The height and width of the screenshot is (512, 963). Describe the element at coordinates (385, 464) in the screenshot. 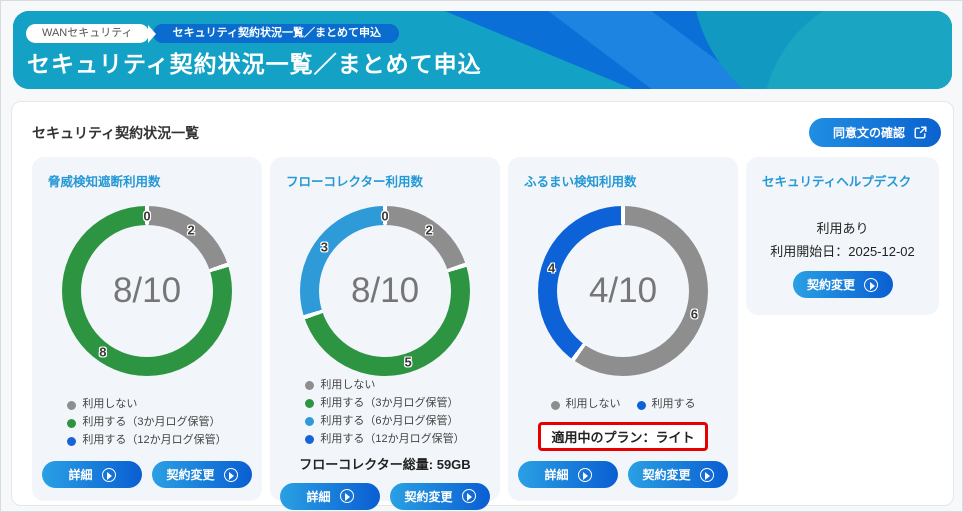

I see `flow-collector-total: フローコレクター総量: 59GB` at that location.